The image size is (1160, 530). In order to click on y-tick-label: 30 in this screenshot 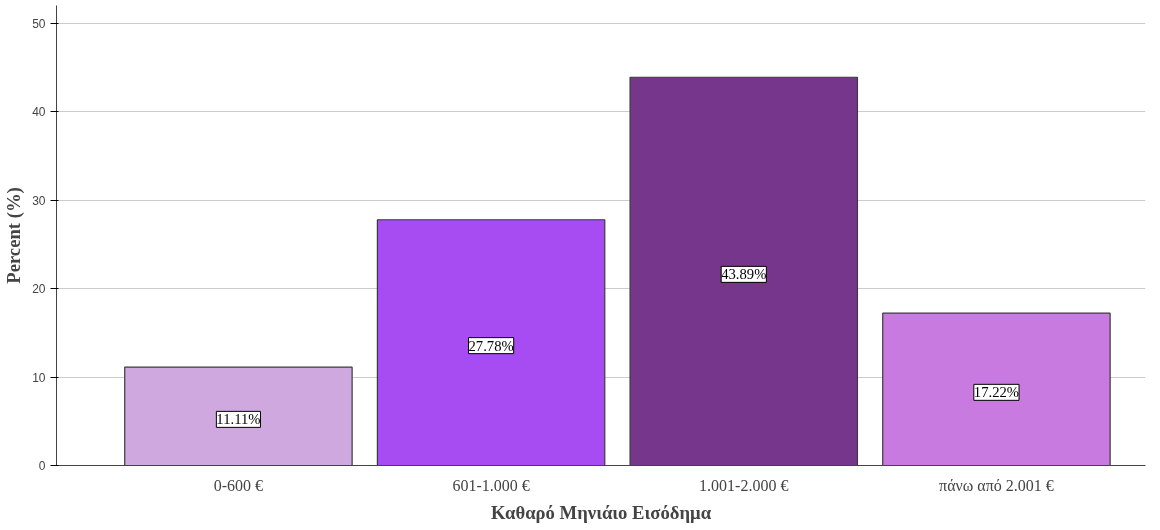, I will do `click(39, 200)`.